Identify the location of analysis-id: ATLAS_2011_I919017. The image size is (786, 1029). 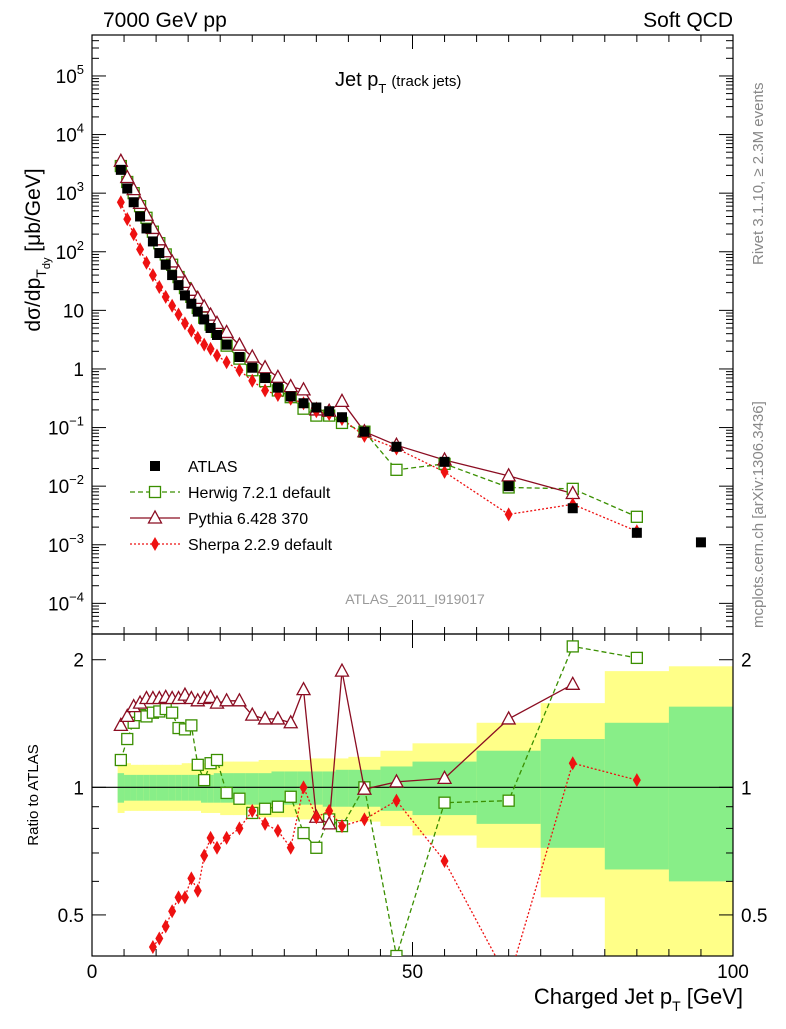
(415, 599).